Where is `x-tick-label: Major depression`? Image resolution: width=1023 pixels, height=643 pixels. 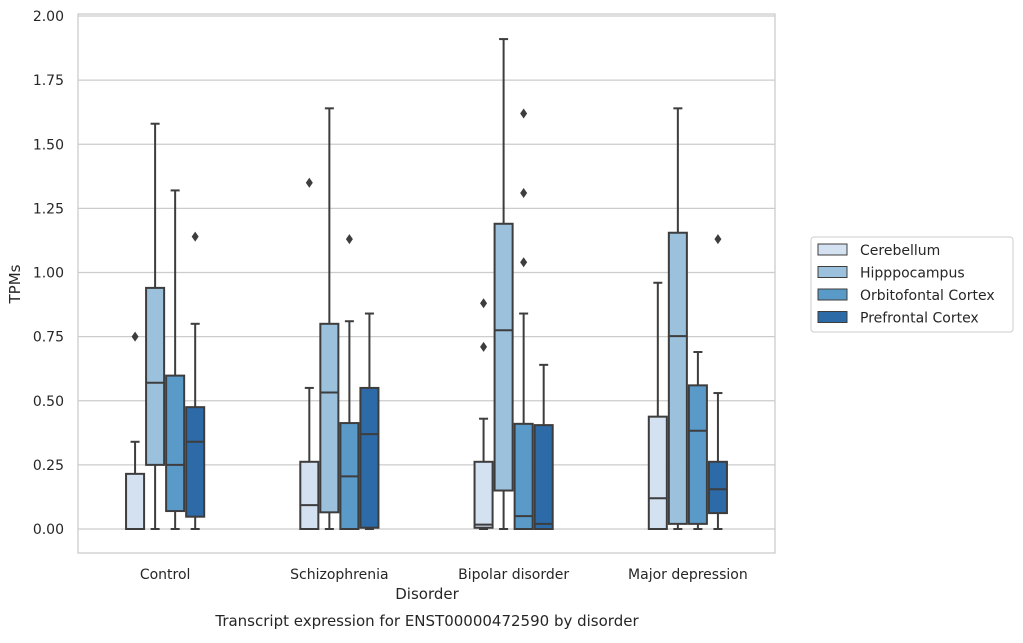
x-tick-label: Major depression is located at coordinates (688, 575).